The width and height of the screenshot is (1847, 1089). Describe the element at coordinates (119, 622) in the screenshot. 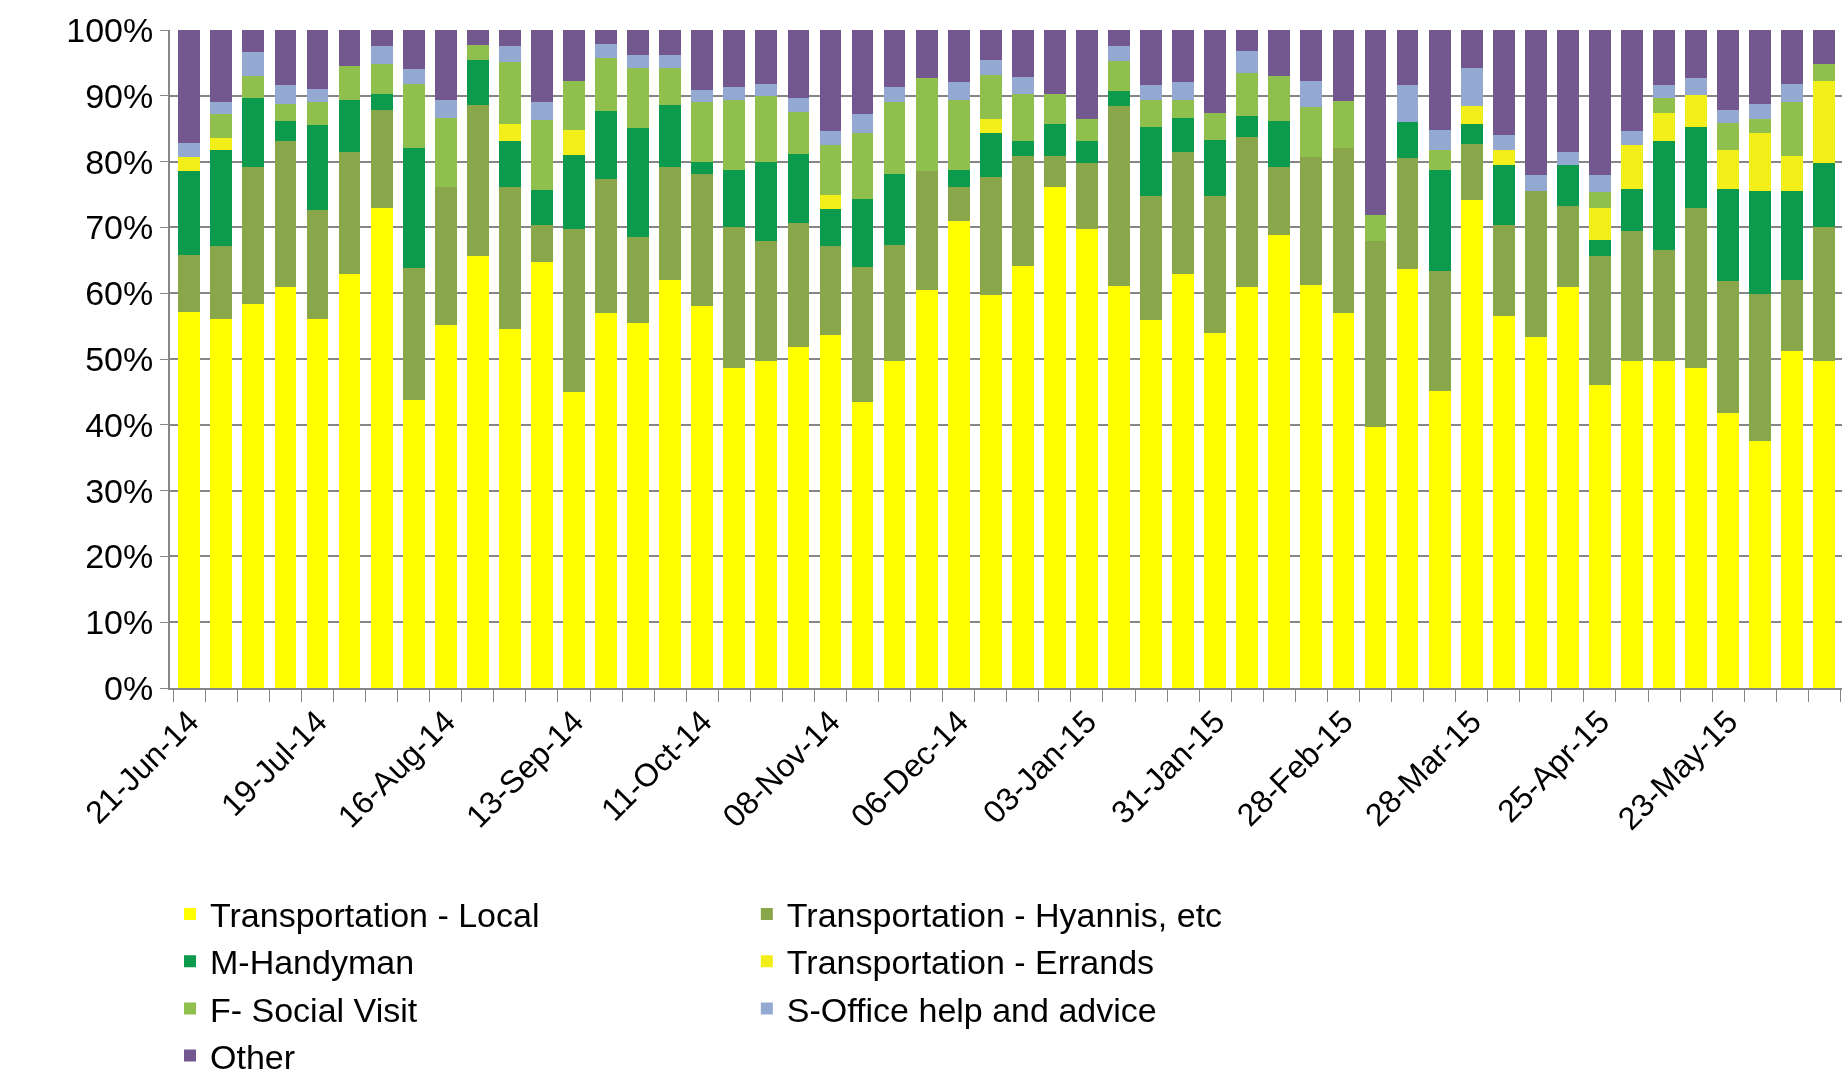

I see `y-tick-label: 10%` at that location.